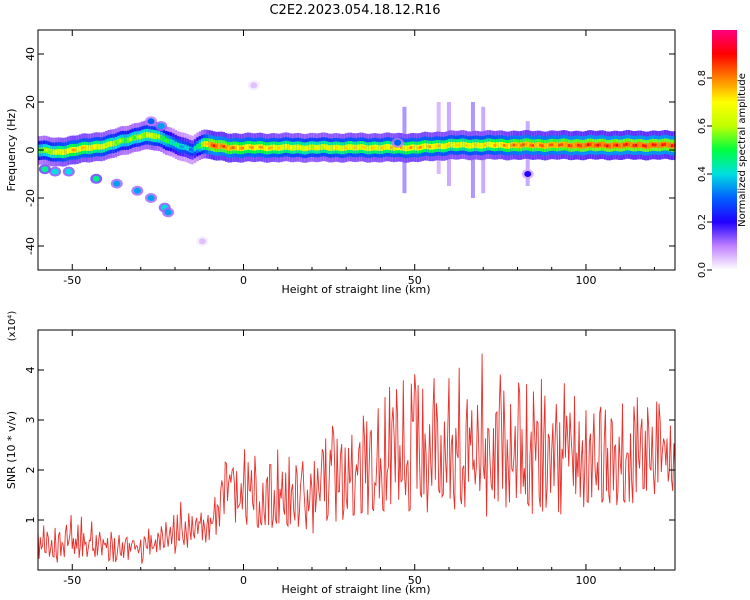 Image resolution: width=750 pixels, height=600 pixels. I want to click on y-tick-label: 40, so click(30, 54).